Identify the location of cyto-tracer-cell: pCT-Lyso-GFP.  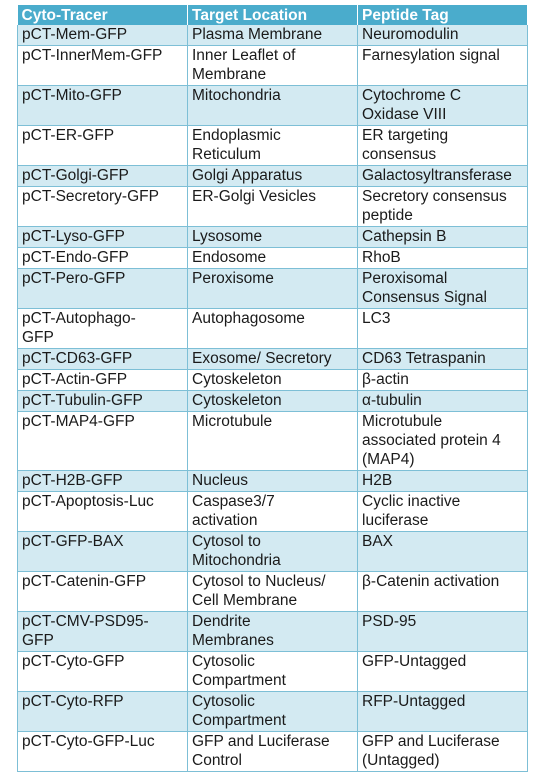
(102, 237).